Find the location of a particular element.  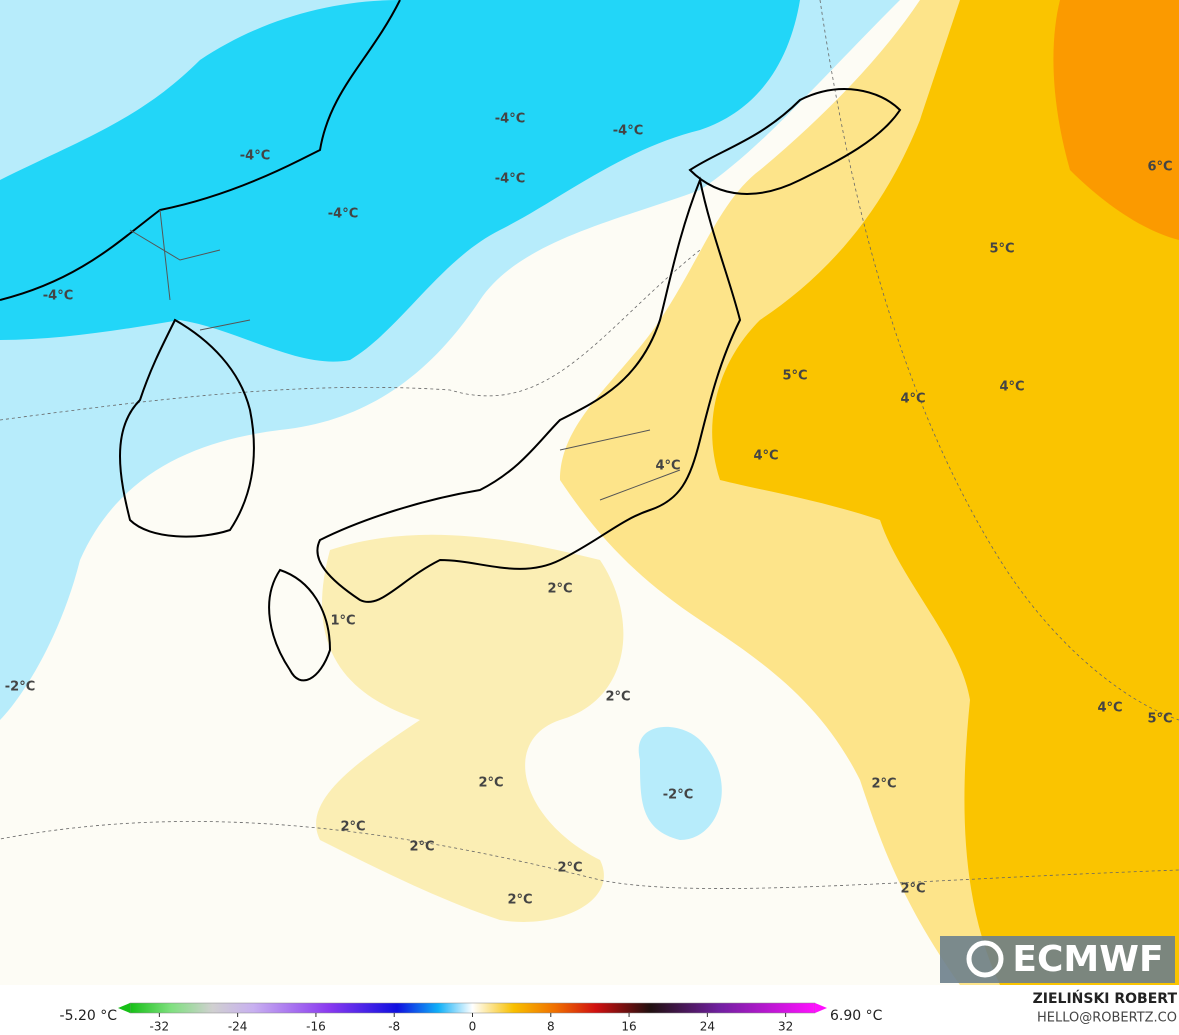

hokkaido-coast is located at coordinates (795, 141).